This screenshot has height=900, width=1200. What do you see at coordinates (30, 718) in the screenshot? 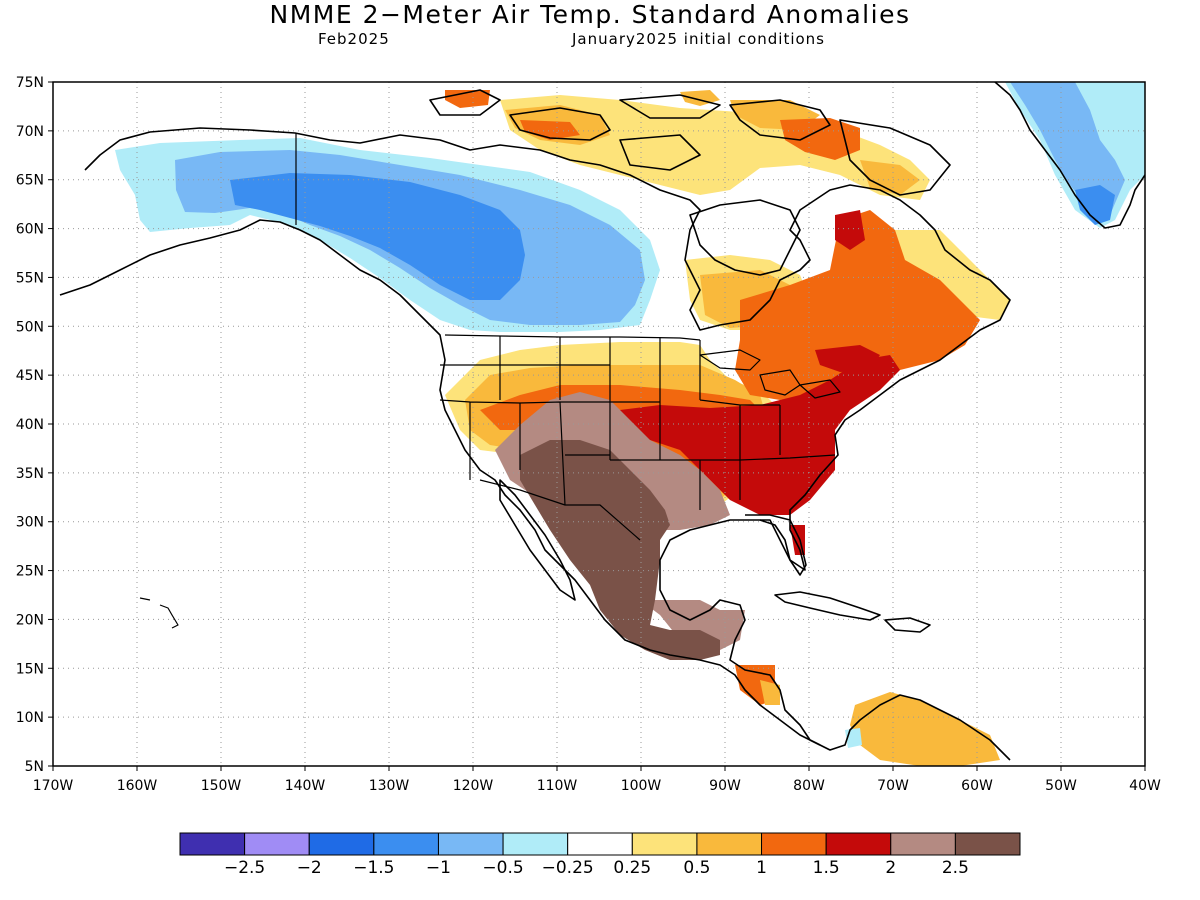
I see `lat-tick-label: 10N` at bounding box center [30, 718].